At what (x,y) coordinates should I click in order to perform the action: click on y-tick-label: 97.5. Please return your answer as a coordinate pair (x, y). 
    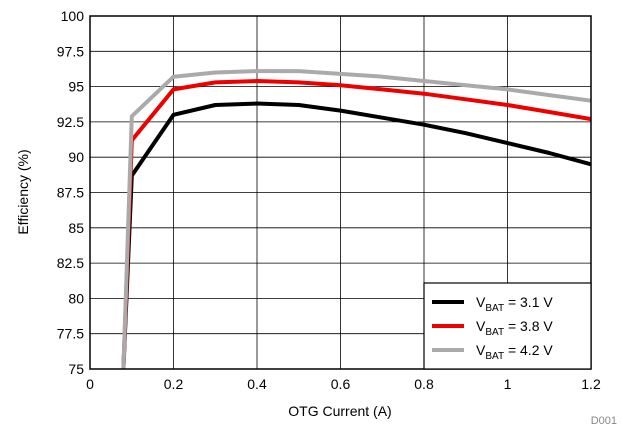
    Looking at the image, I should click on (70, 51).